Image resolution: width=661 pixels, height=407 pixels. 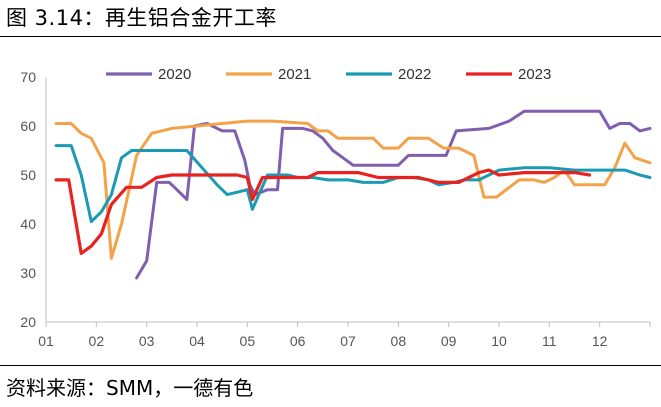 I want to click on x-tick-label: 11, so click(x=549, y=341).